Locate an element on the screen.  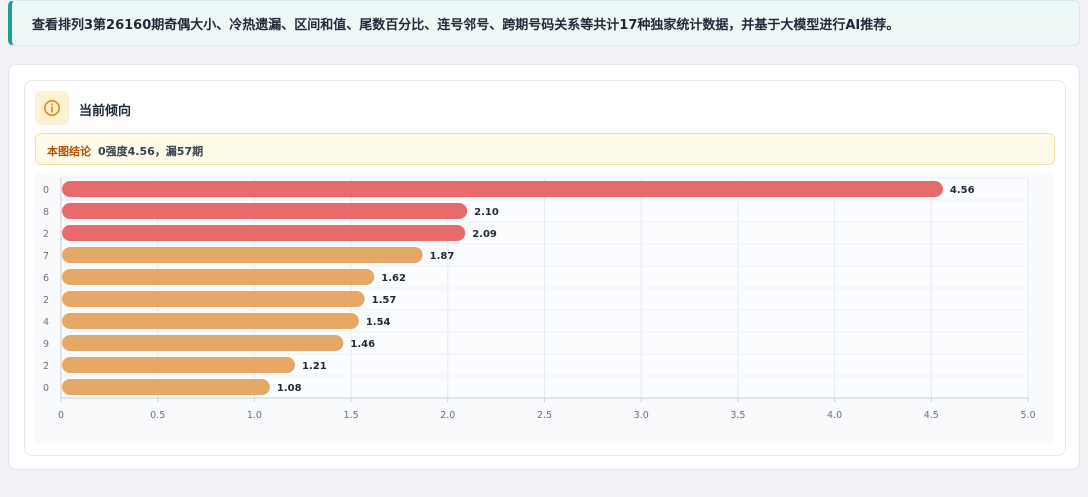
data-label: 1.21 is located at coordinates (314, 366).